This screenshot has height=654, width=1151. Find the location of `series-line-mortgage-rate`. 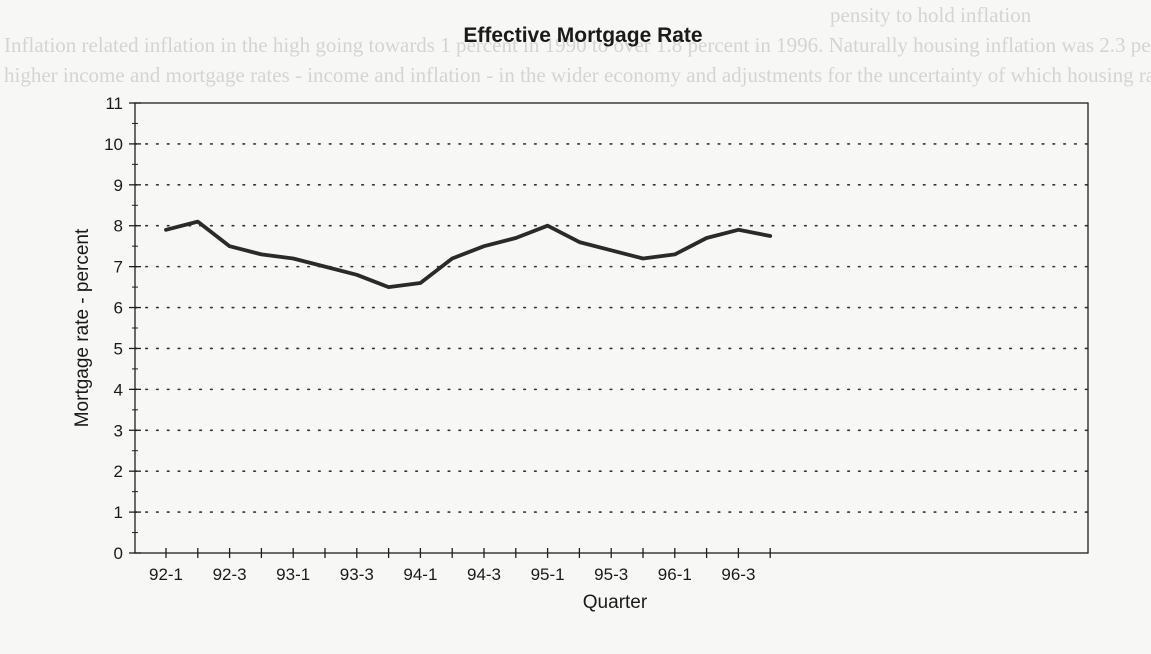

series-line-mortgage-rate is located at coordinates (468, 254).